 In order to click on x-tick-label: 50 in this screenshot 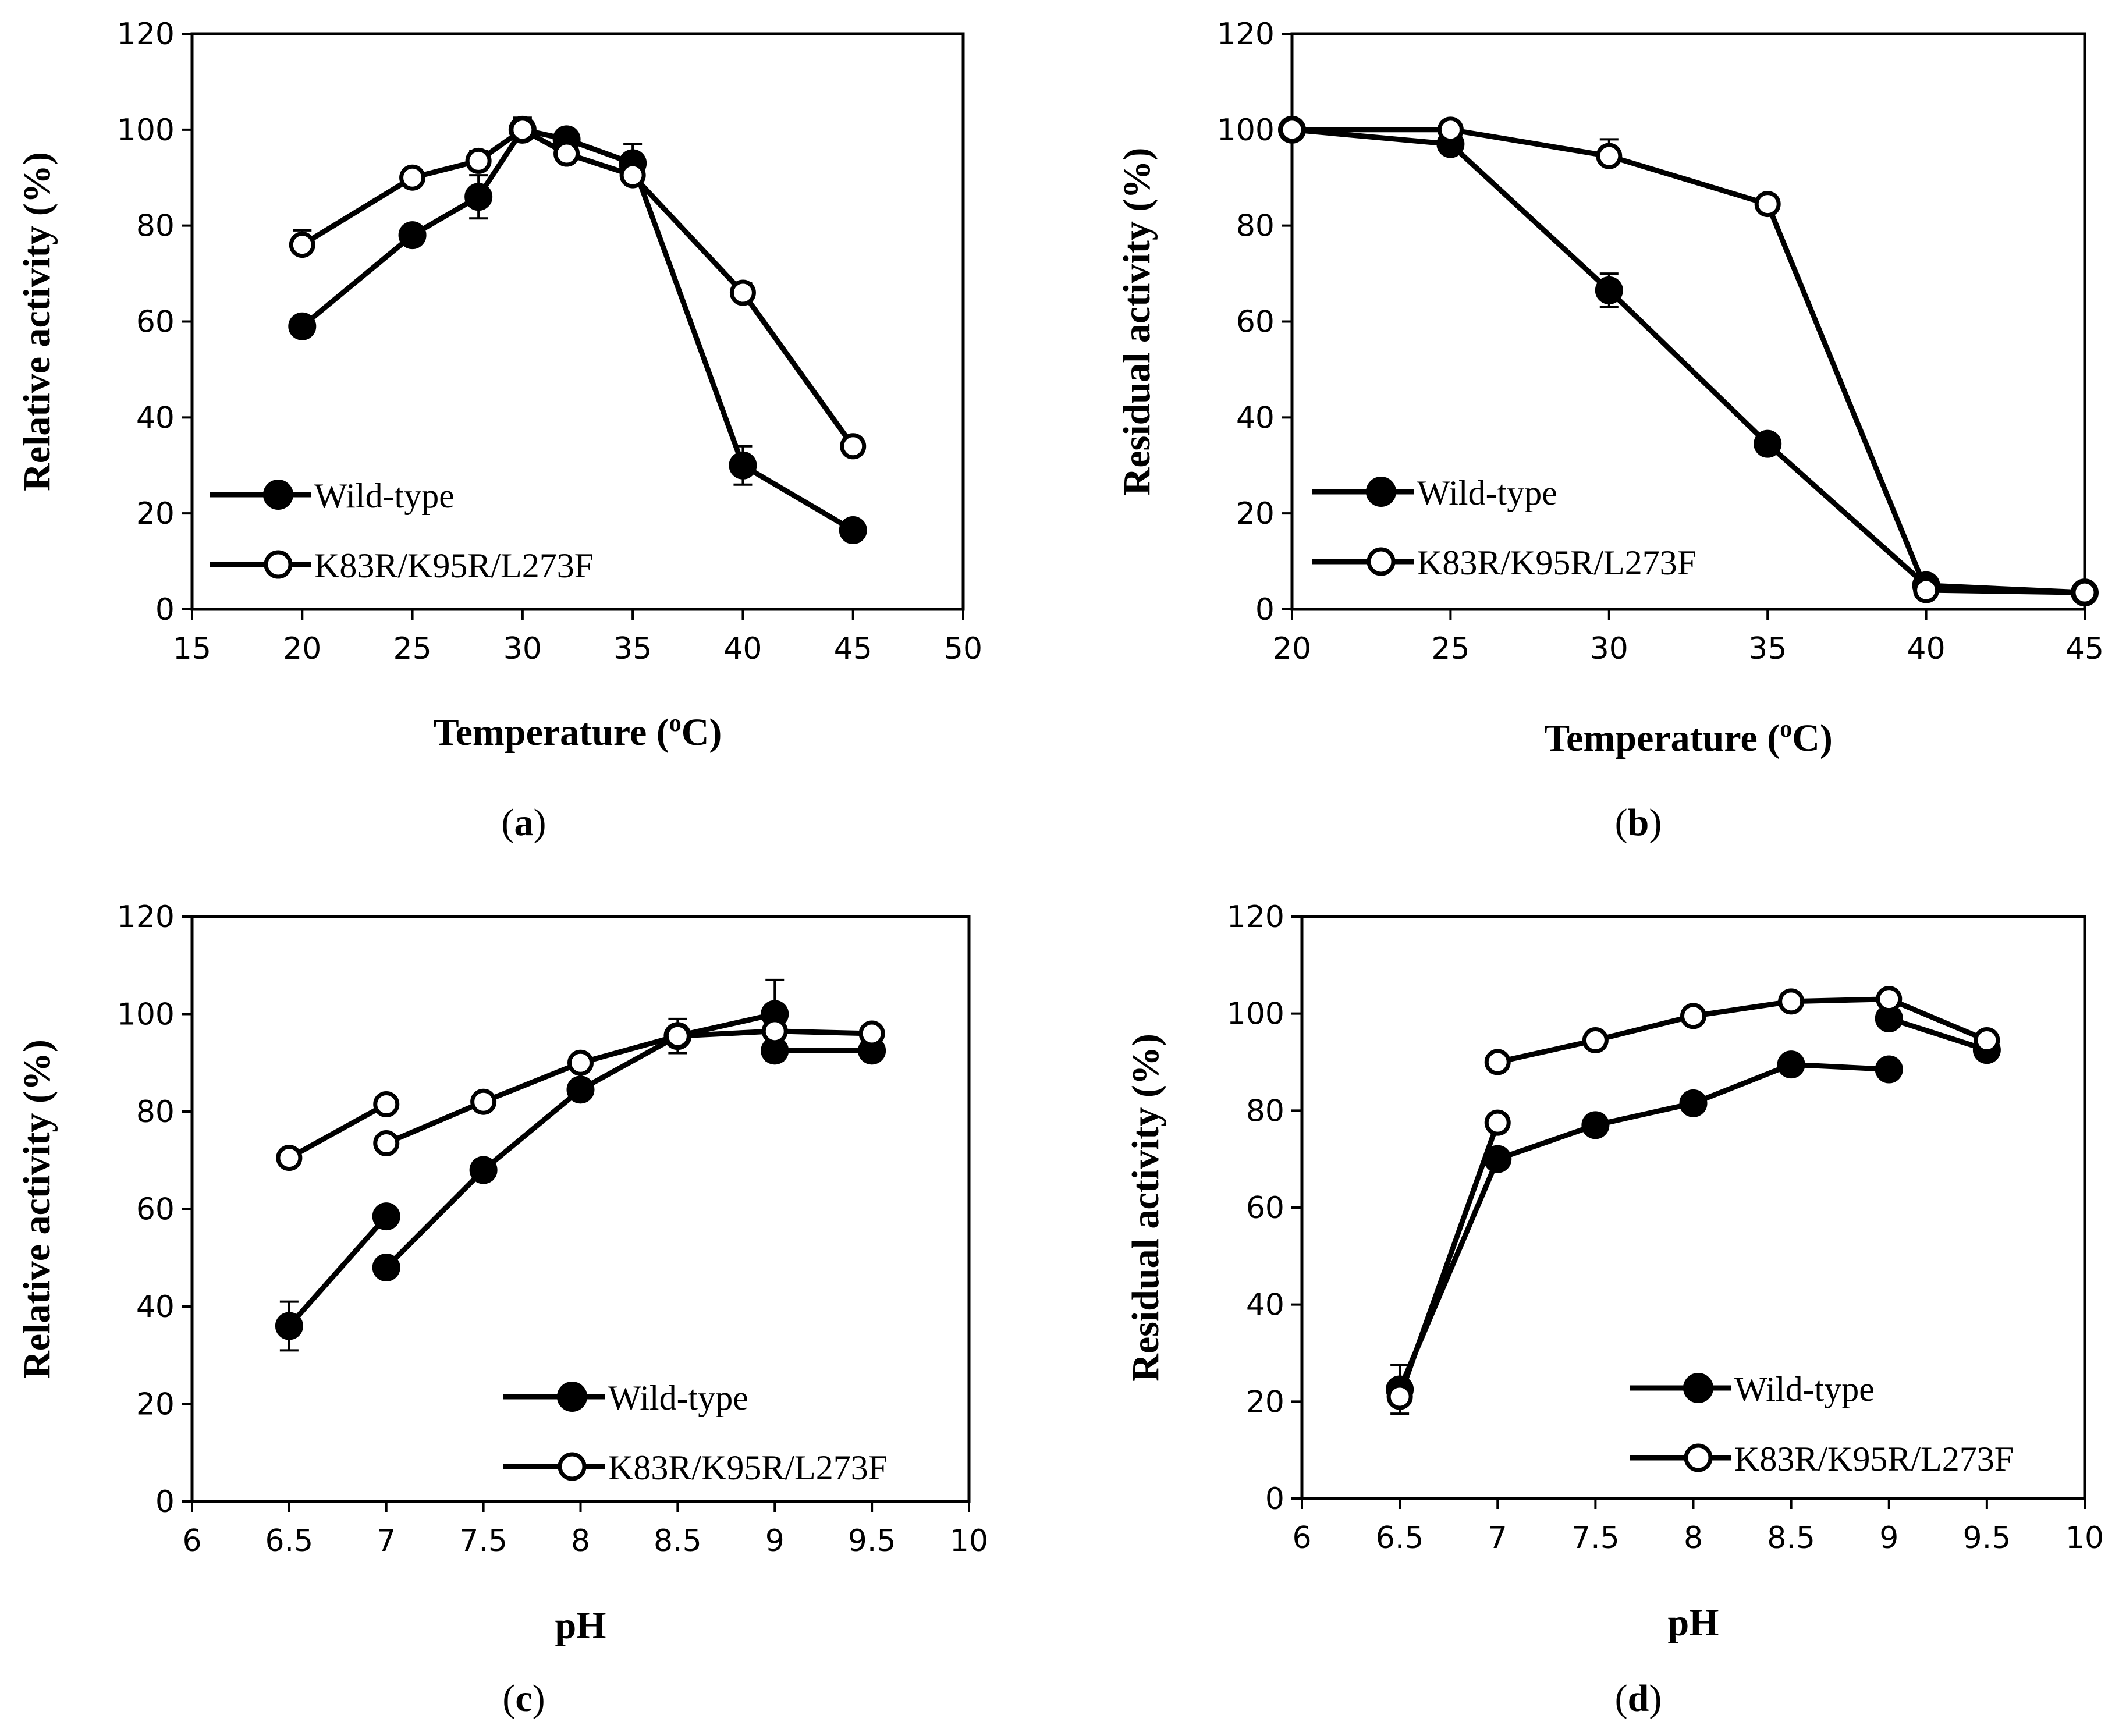, I will do `click(963, 648)`.